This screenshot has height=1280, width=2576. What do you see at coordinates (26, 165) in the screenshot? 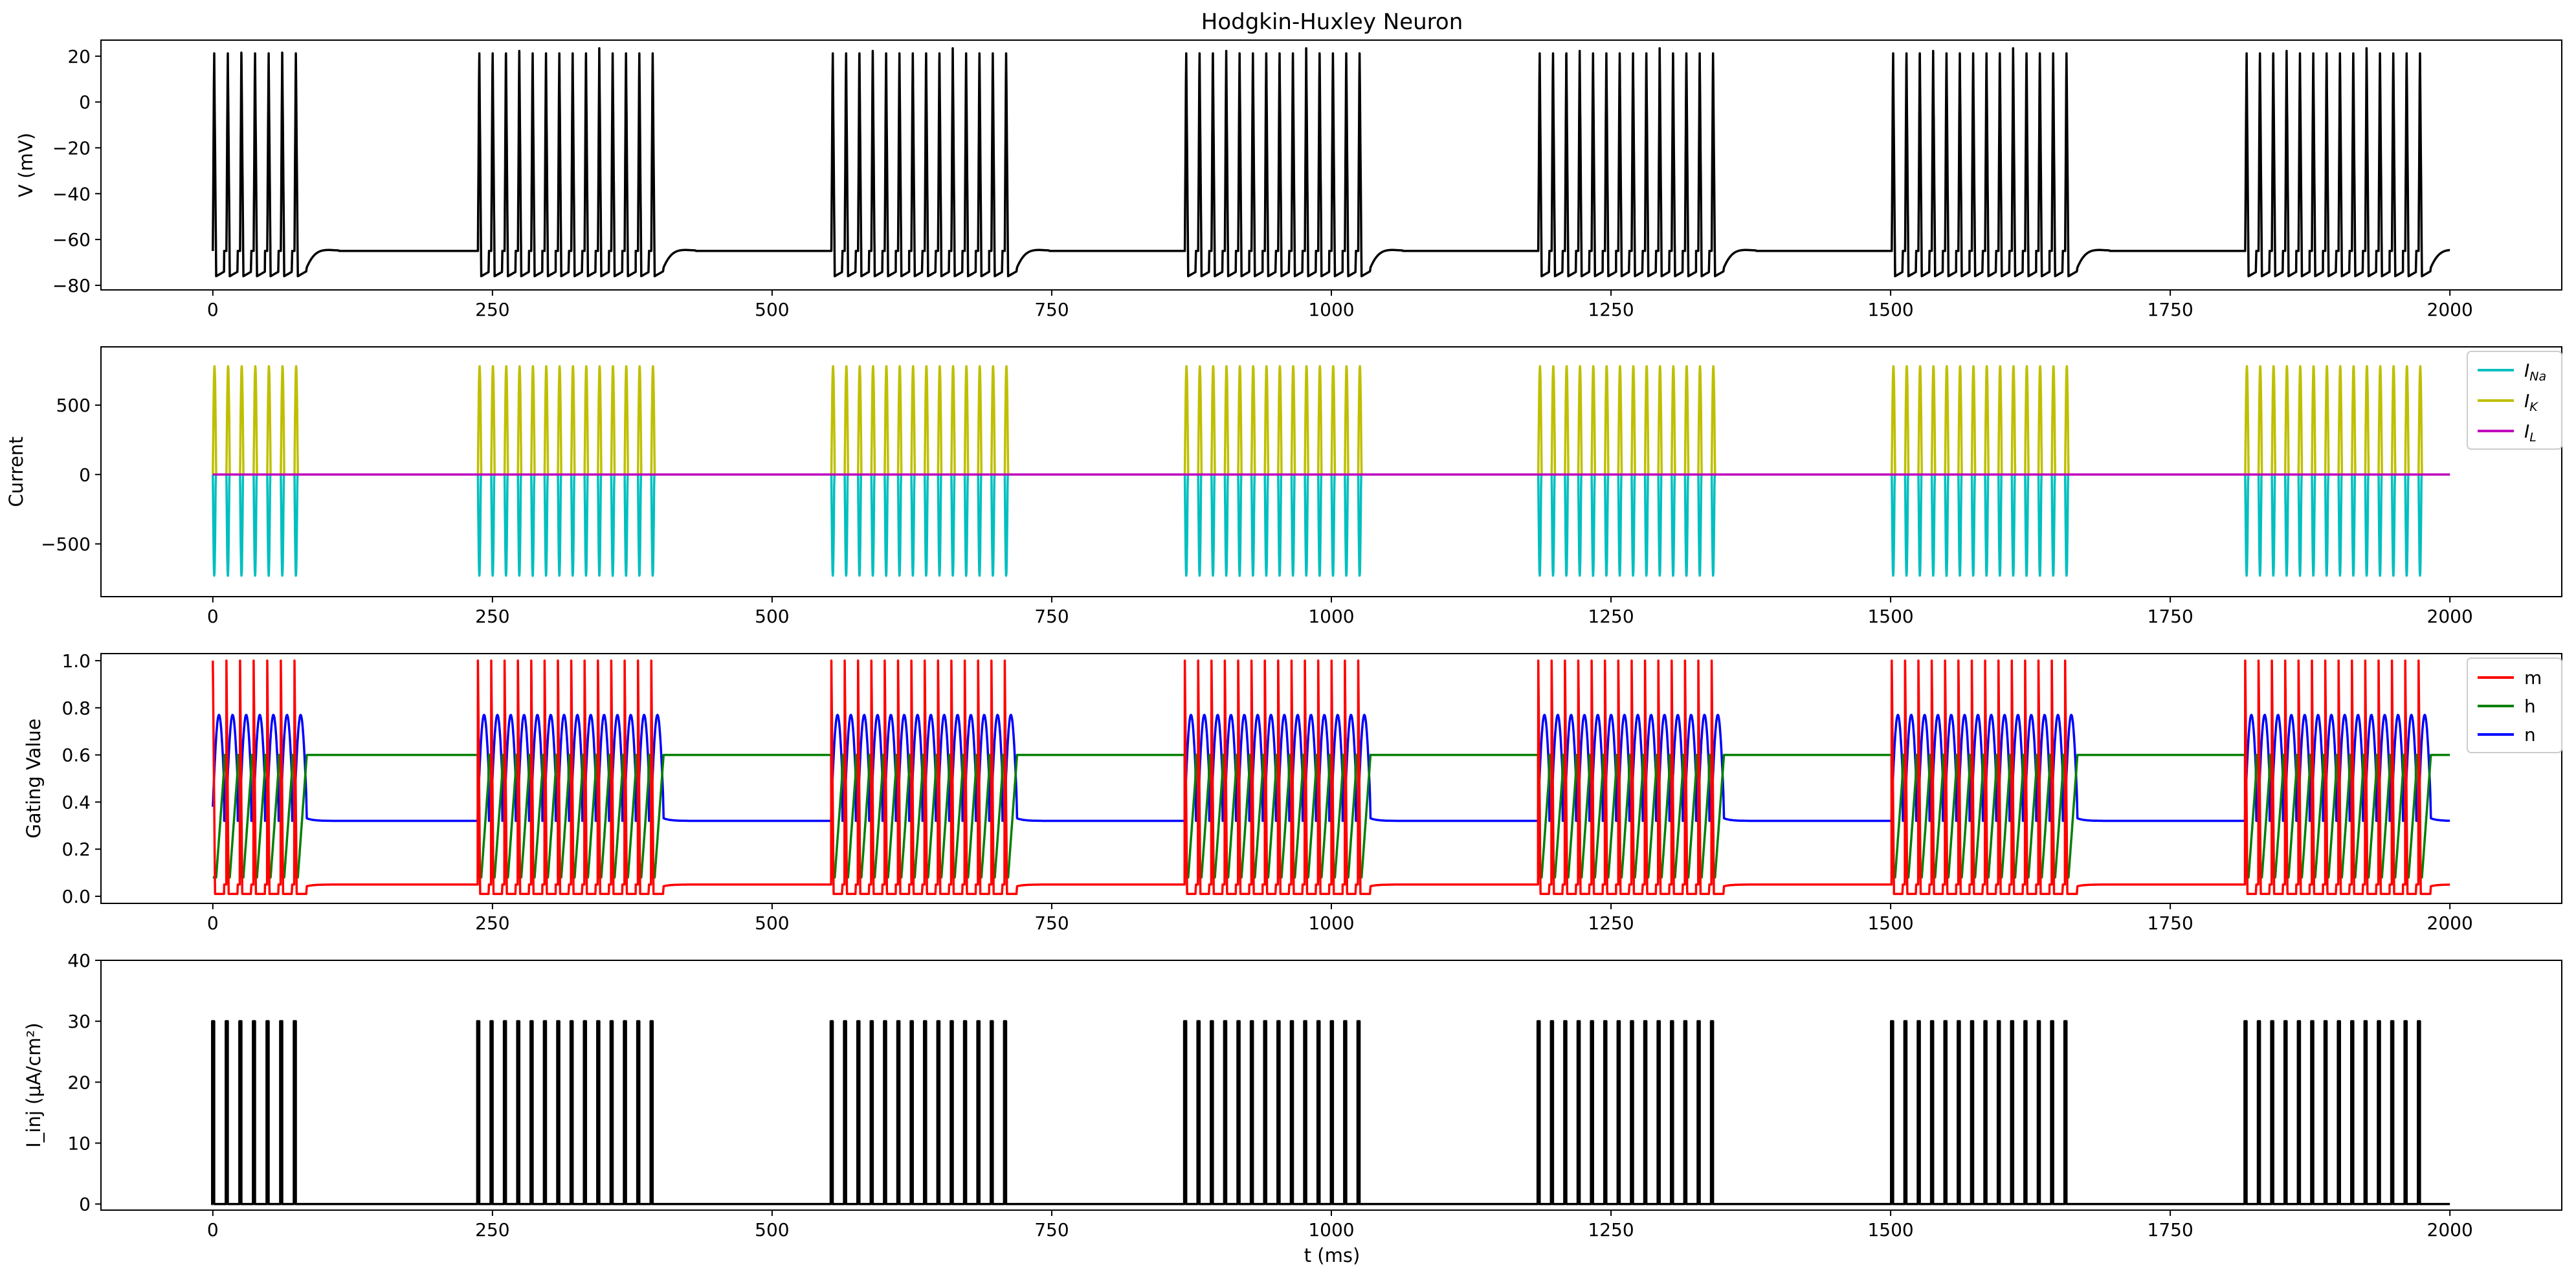
I see `voltage-y-axis-label: V (mV)` at bounding box center [26, 165].